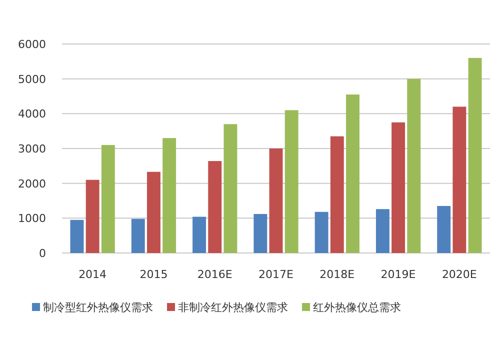  Describe the element at coordinates (32, 219) in the screenshot. I see `y-tick-label: 1000` at that location.